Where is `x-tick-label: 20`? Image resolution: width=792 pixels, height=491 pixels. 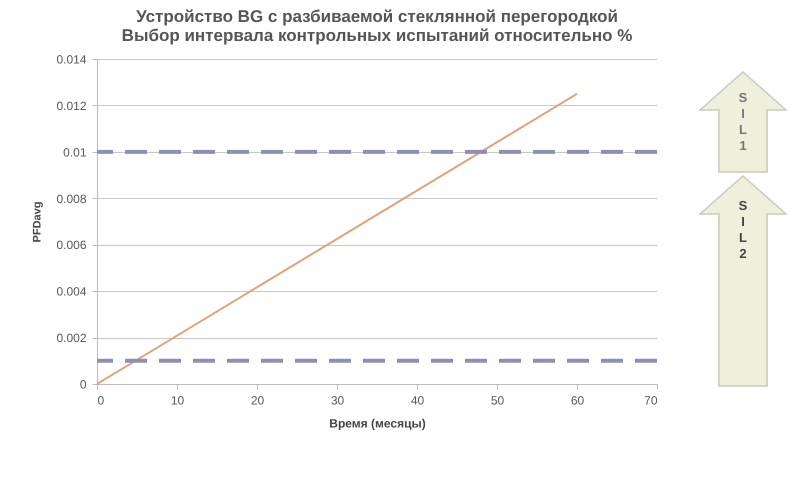 x-tick-label: 20 is located at coordinates (257, 401).